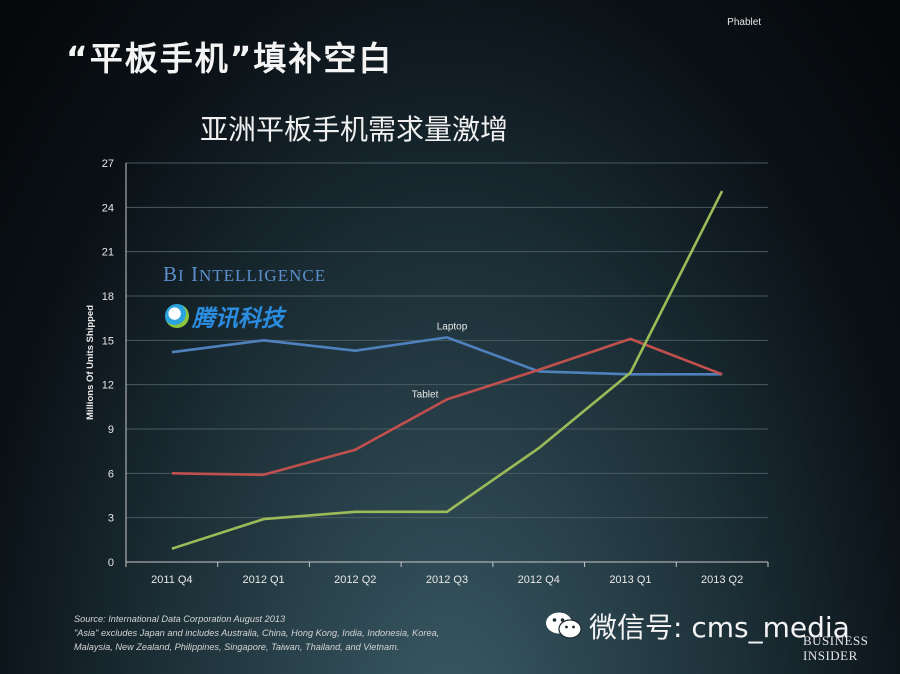  What do you see at coordinates (564, 625) in the screenshot?
I see `wechat-icon` at bounding box center [564, 625].